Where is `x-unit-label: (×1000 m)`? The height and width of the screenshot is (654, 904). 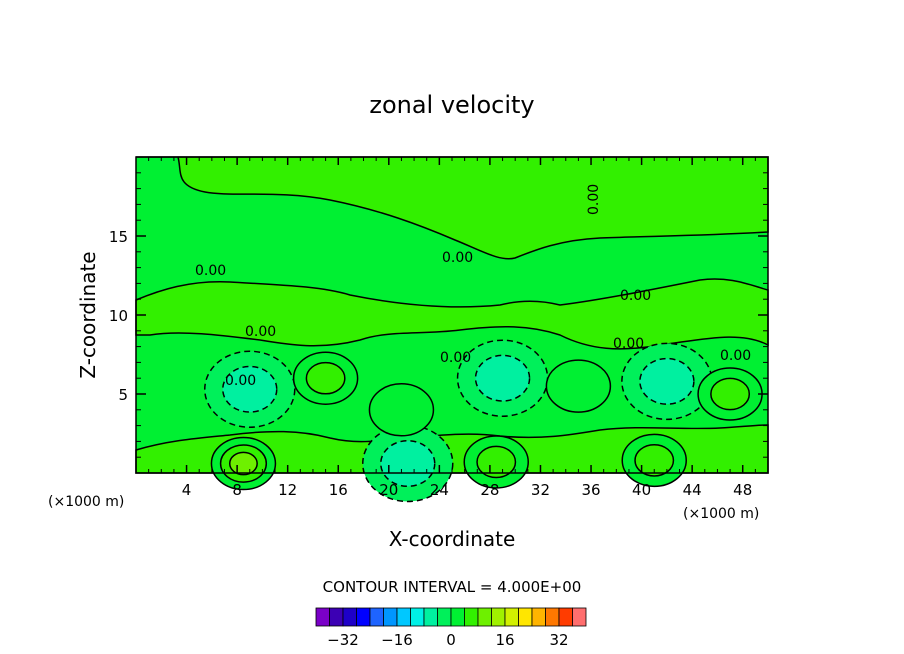 x-unit-label: (×1000 m) is located at coordinates (721, 514).